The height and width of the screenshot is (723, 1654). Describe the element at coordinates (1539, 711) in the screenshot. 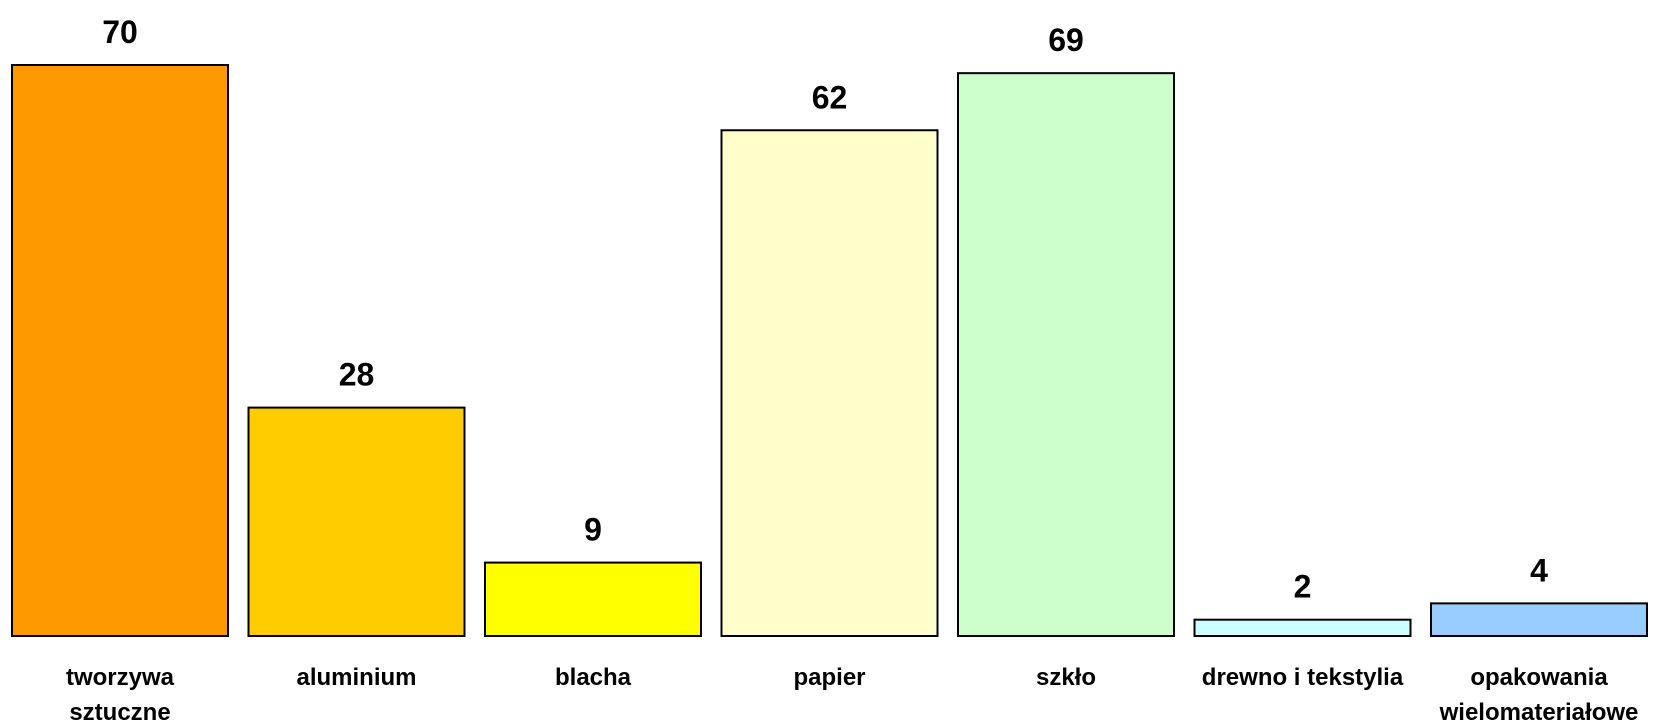

I see `category-label-line: wielomateriałowe` at that location.